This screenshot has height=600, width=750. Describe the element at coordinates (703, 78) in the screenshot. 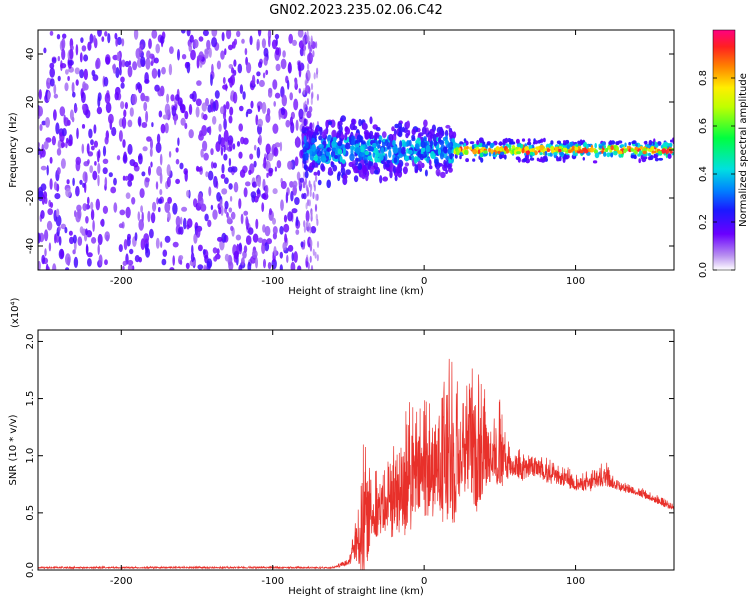

I see `colorbar-tick-label: 0.8` at that location.